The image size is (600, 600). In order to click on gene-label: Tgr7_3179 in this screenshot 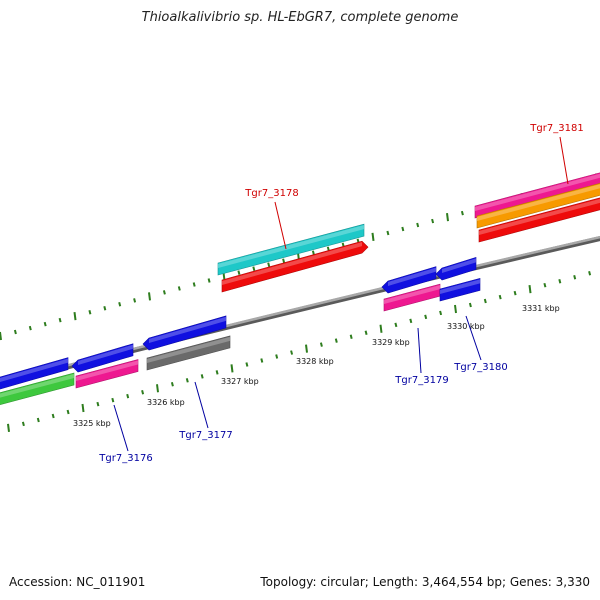, I will do `click(421, 380)`.